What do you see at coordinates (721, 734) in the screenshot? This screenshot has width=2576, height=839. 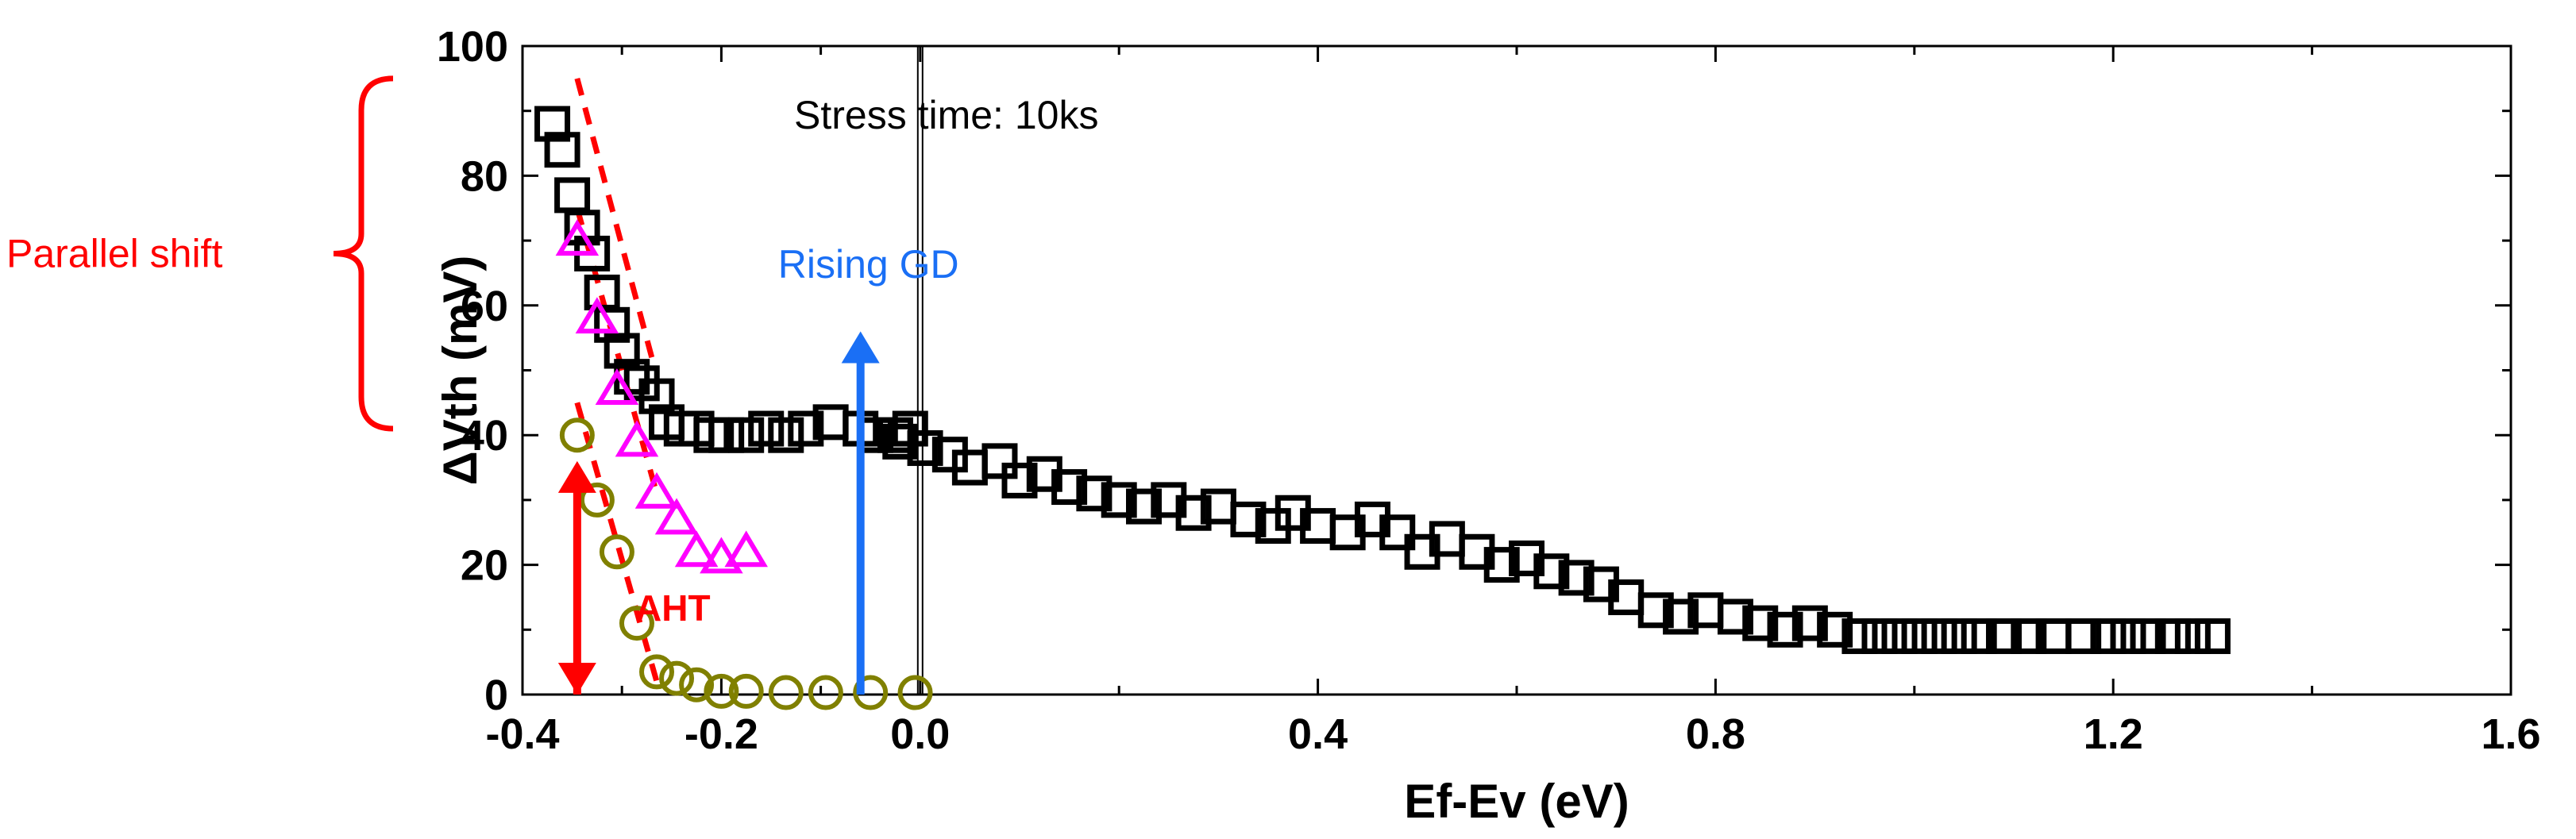 I see `x-tick-label: -0.2` at bounding box center [721, 734].